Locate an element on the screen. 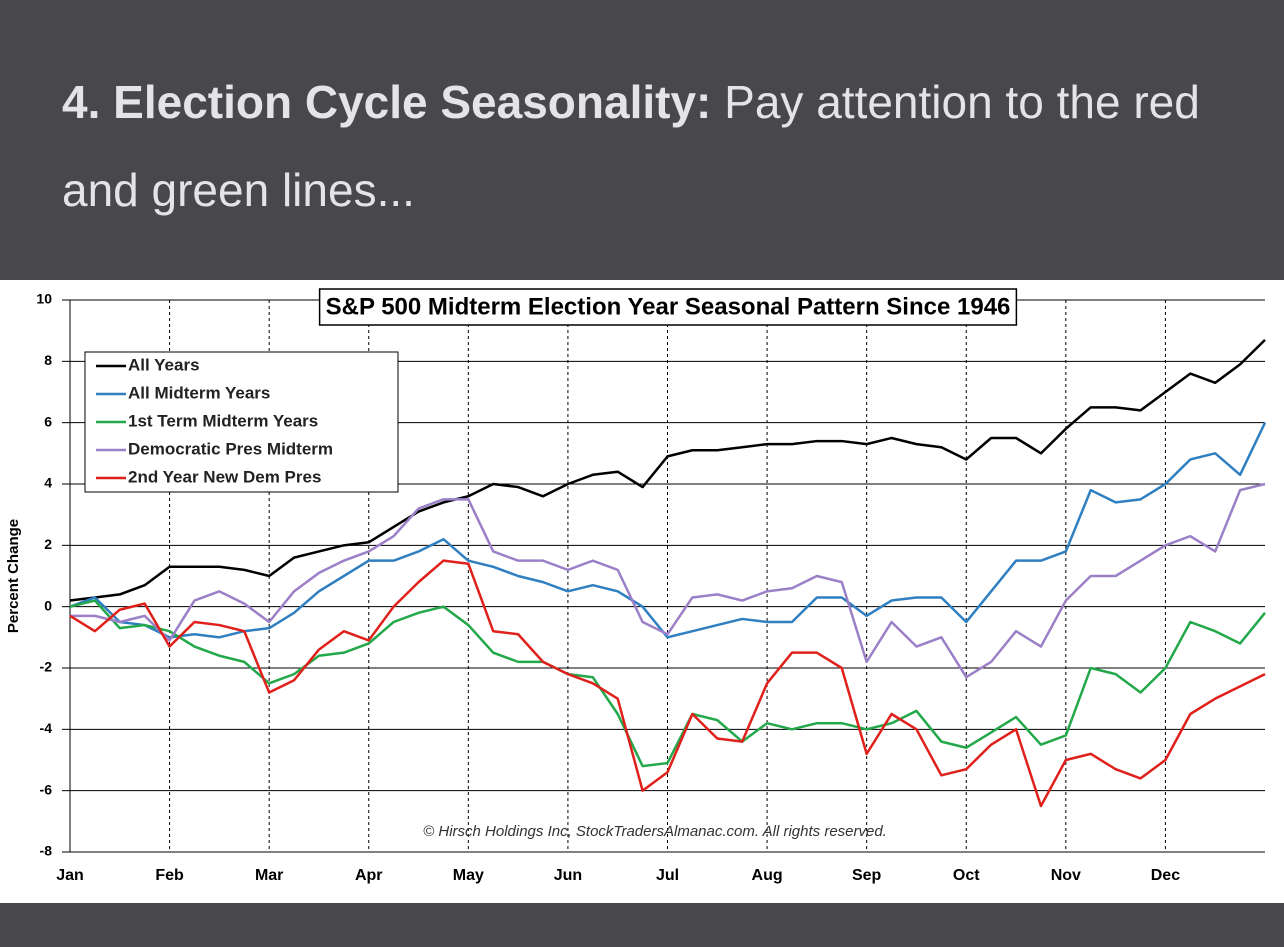  x-tick-label: May is located at coordinates (468, 875).